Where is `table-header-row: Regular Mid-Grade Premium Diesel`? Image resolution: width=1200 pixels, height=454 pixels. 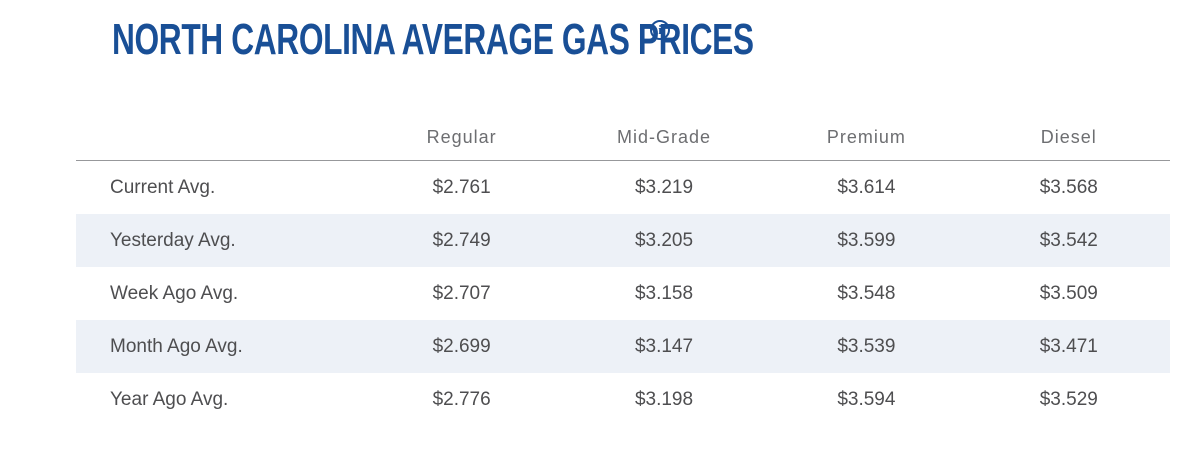
table-header-row: Regular Mid-Grade Premium Diesel is located at coordinates (623, 130).